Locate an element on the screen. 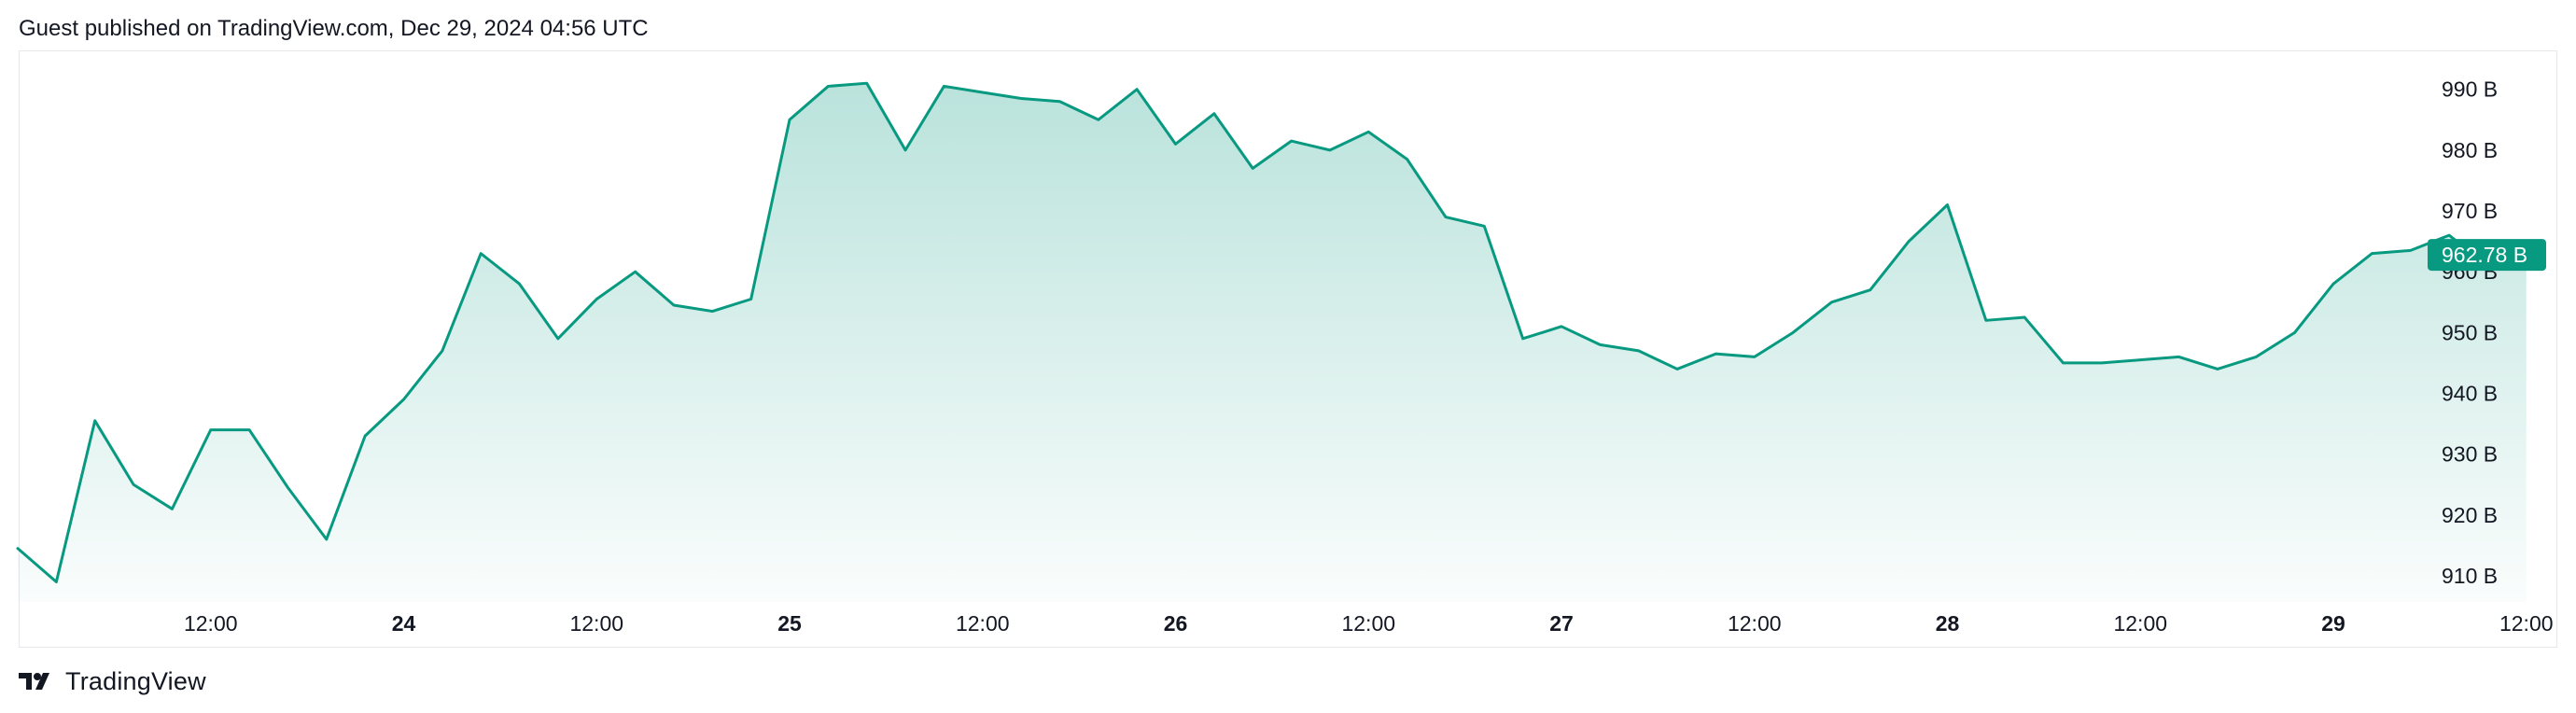 This screenshot has height=713, width=2576. x-axis-tick-label: 29 is located at coordinates (2333, 624).